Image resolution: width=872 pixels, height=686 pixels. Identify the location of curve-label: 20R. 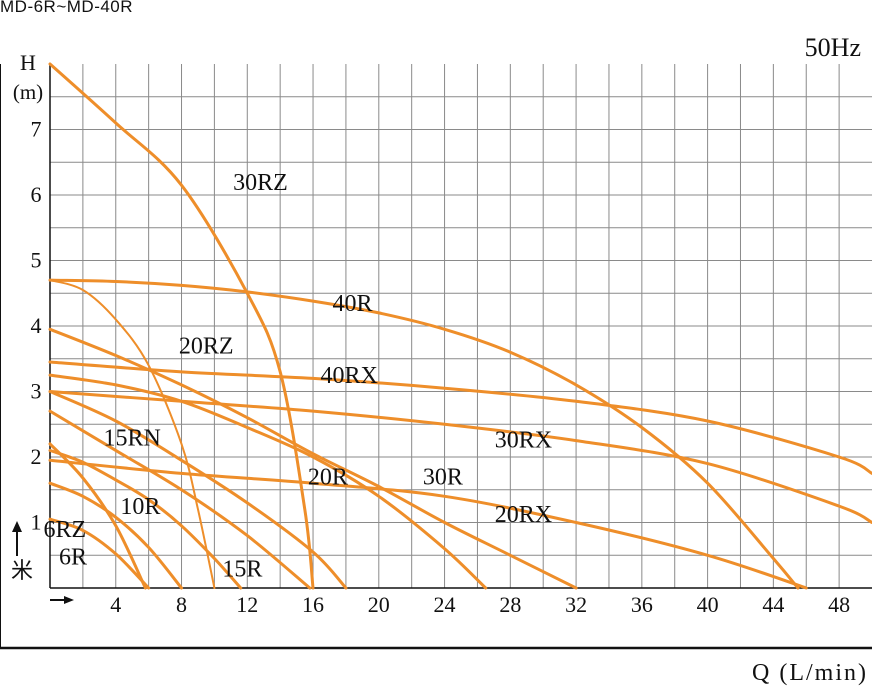
(328, 478).